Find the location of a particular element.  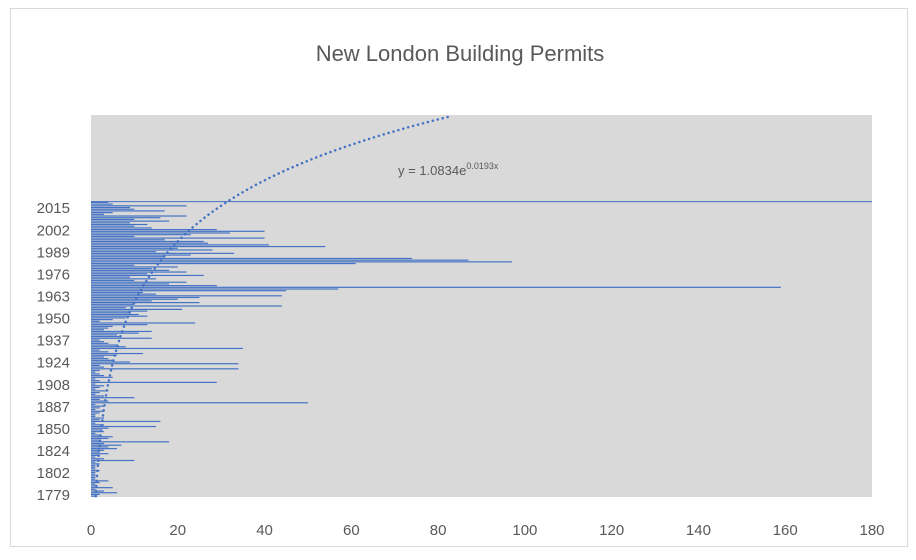

chart-title: New London Building Permits is located at coordinates (460, 53).